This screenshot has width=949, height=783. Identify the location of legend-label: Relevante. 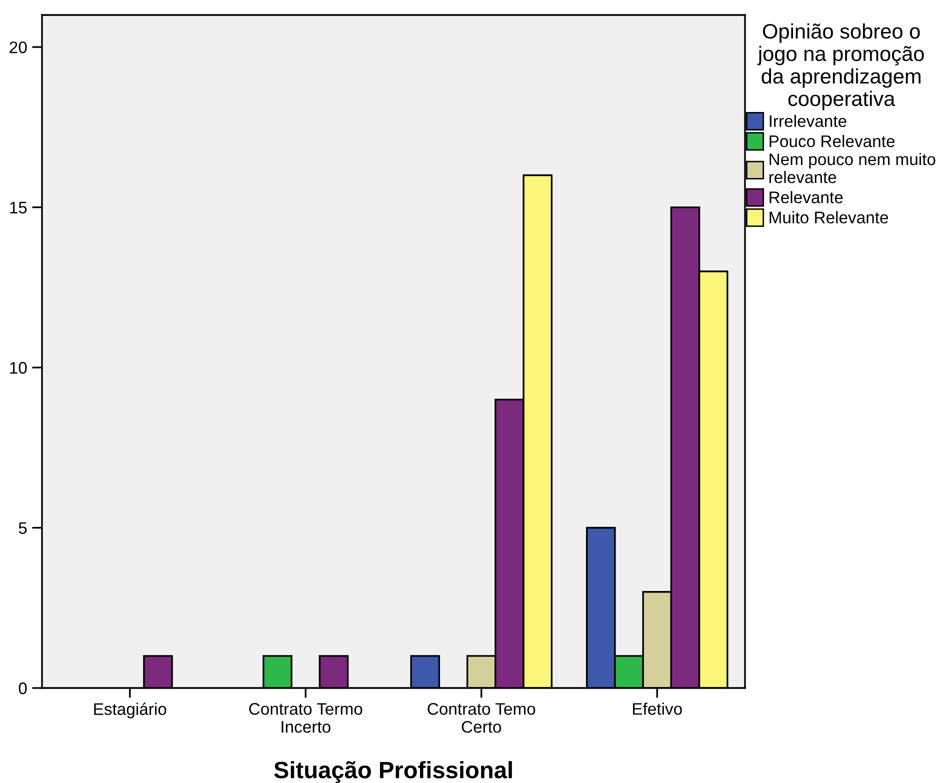
(806, 197).